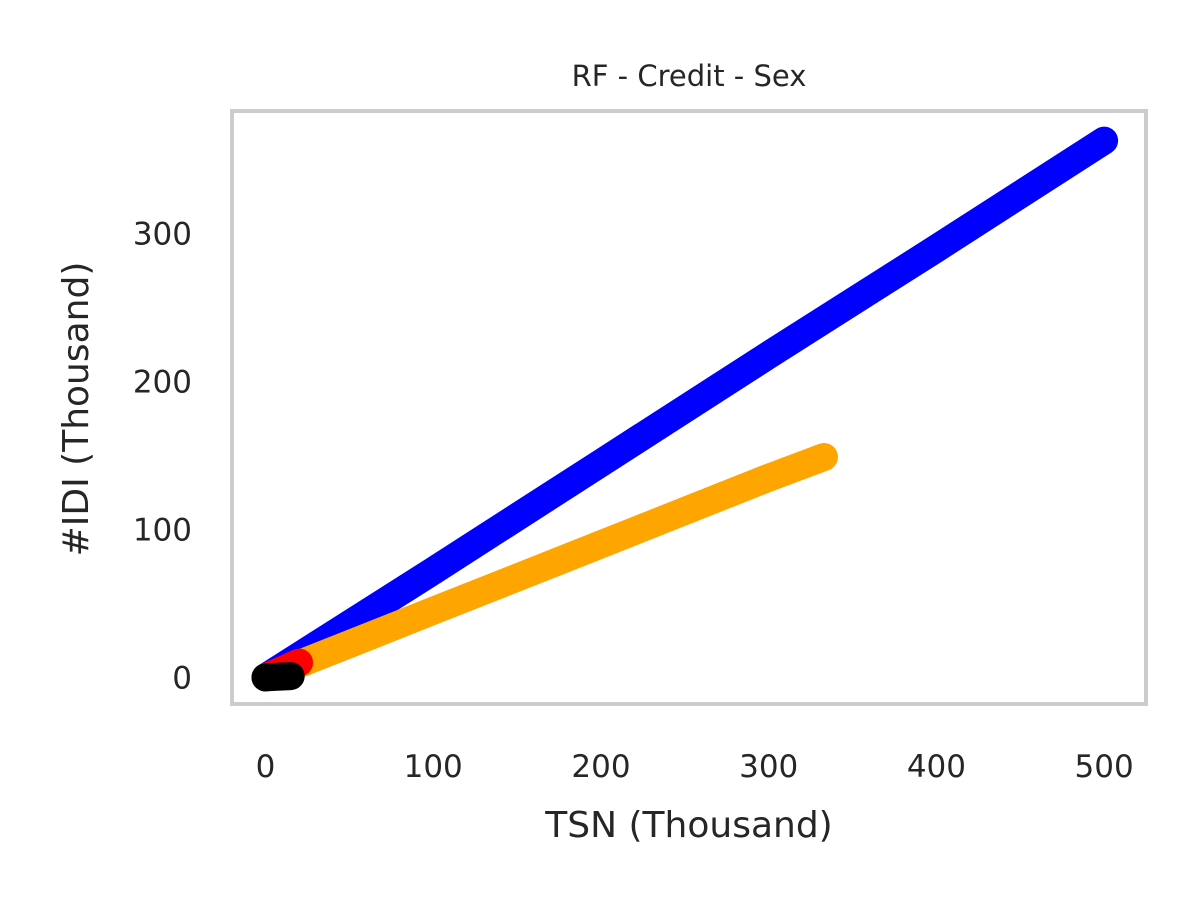 This screenshot has width=1200, height=900. I want to click on x-tick-label: 0, so click(266, 767).